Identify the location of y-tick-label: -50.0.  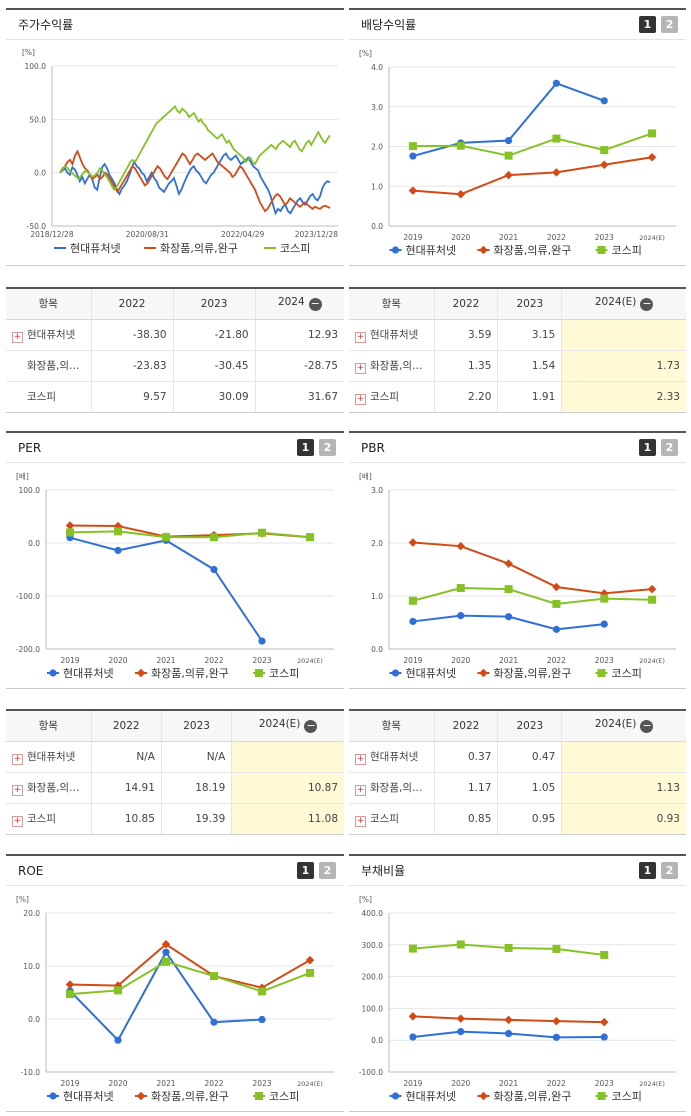
(37, 226).